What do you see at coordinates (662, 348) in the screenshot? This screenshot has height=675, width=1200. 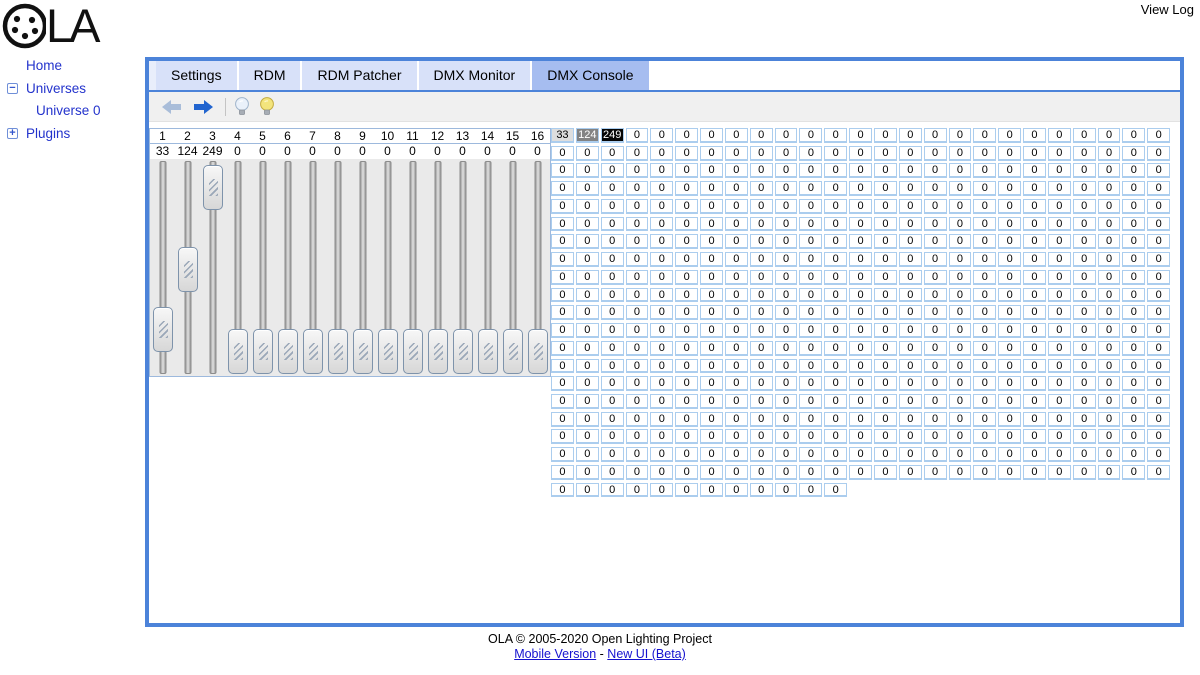 I see `dmx-grid-cell-305: 0` at bounding box center [662, 348].